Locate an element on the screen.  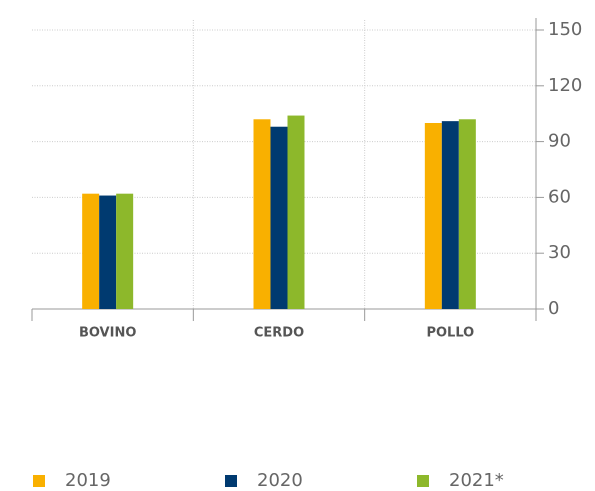
legend-label: 2019 is located at coordinates (88, 480).